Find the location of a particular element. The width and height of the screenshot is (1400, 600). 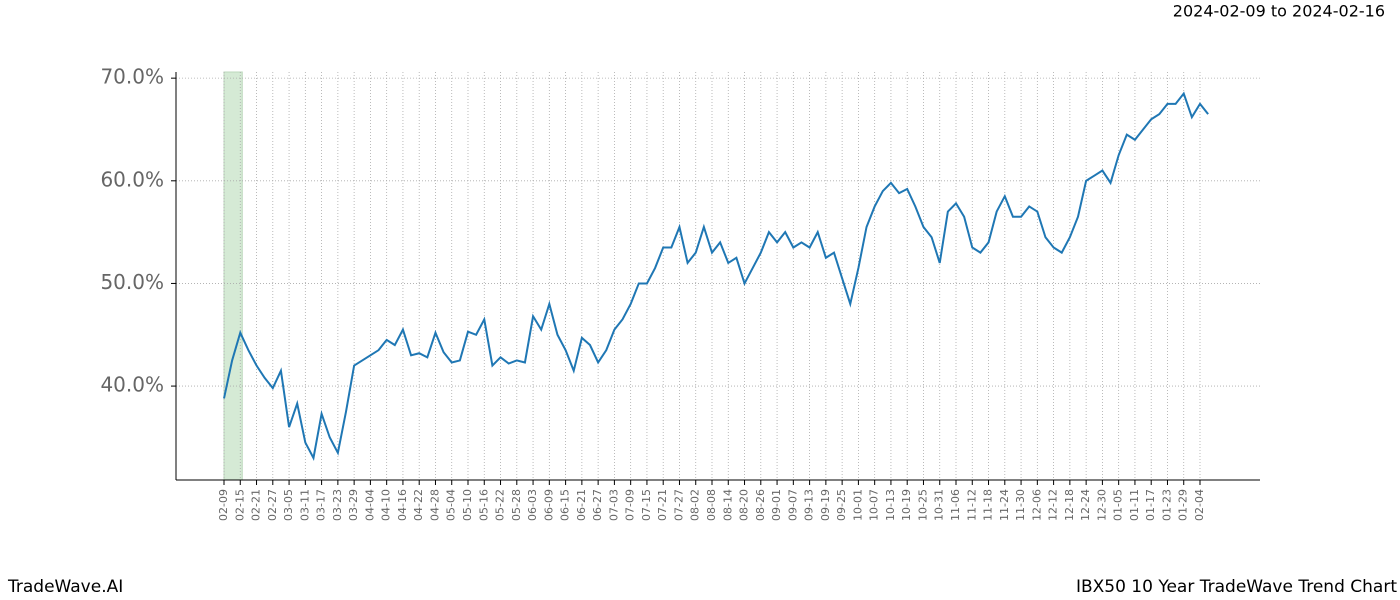

x-tick-label: 08-26 is located at coordinates (760, 505).